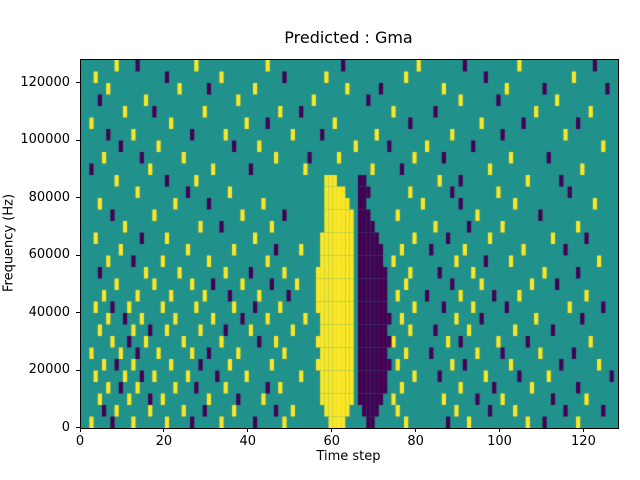 This screenshot has width=640, height=480. Describe the element at coordinates (40, 246) in the screenshot. I see `y-axis-ticks: 0 20000 40000 60000 80000 100000 120000` at that location.